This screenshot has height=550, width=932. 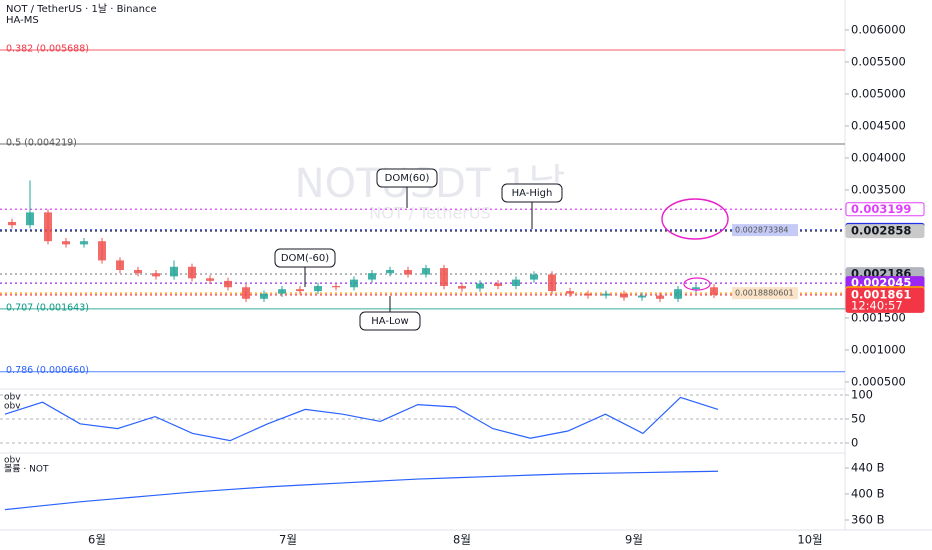 What do you see at coordinates (878, 125) in the screenshot?
I see `y-tick-label: 0.004500` at bounding box center [878, 125].